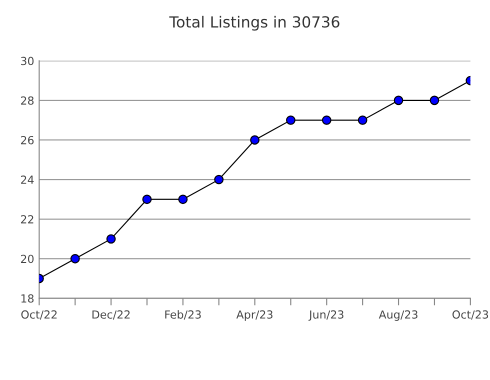 The image size is (490, 380). What do you see at coordinates (111, 315) in the screenshot?
I see `x-tick-label: Dec/22` at bounding box center [111, 315].